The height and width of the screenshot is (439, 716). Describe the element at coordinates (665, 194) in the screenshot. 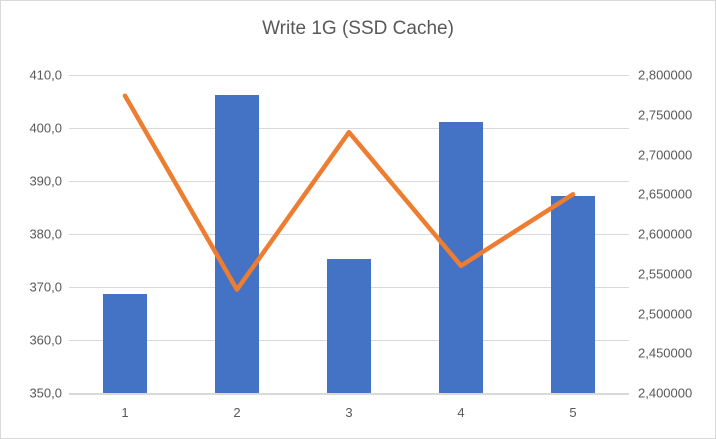

I see `y-axis-right-tick-label: 2,650000` at that location.